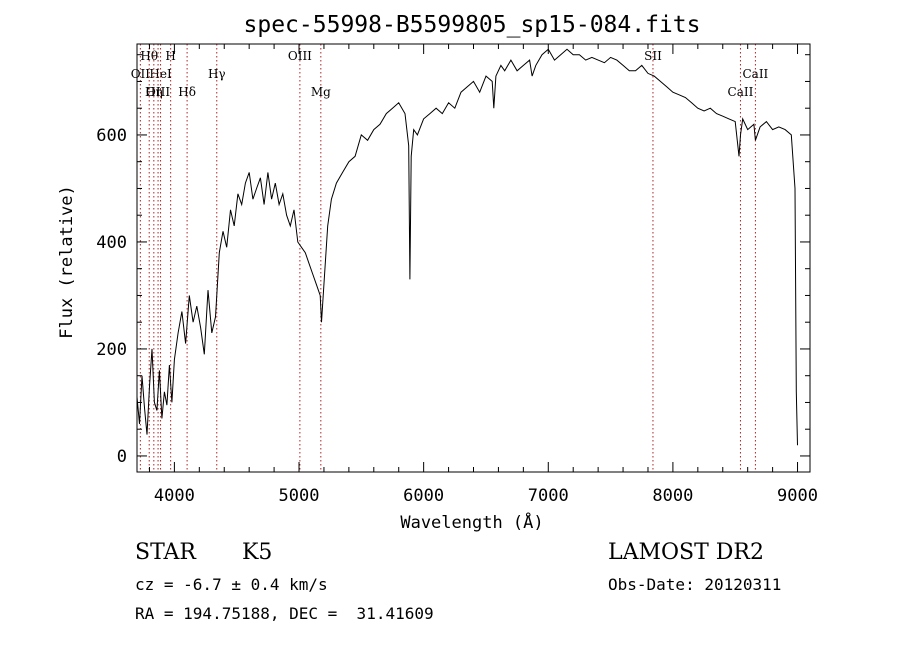  Describe the element at coordinates (122, 457) in the screenshot. I see `y-tick-label: 0` at that location.